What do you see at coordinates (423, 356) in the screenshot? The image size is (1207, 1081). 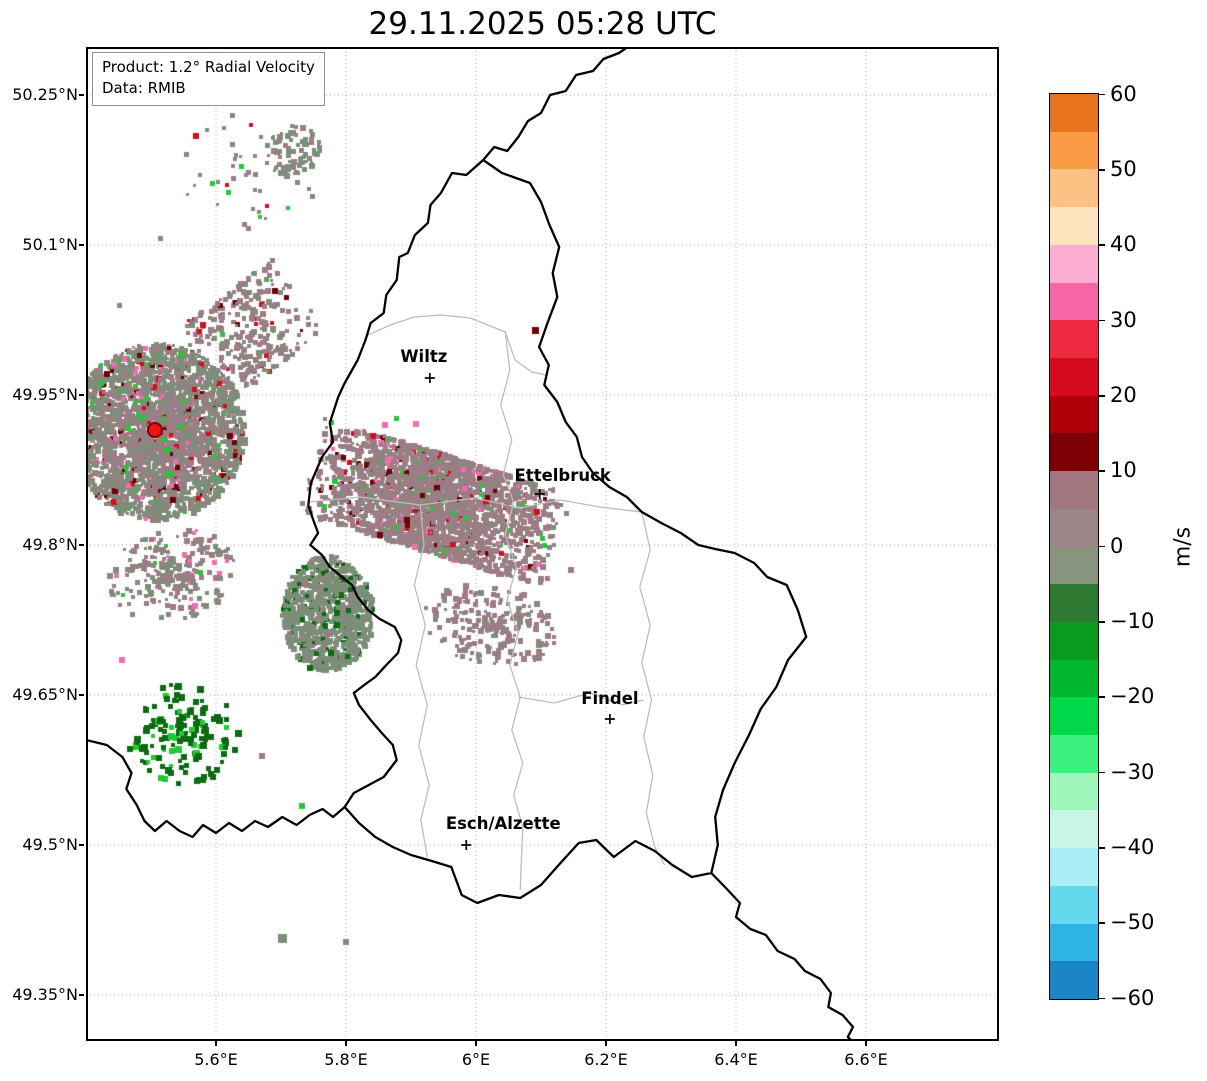 I see `city-label: Wiltz` at bounding box center [423, 356].